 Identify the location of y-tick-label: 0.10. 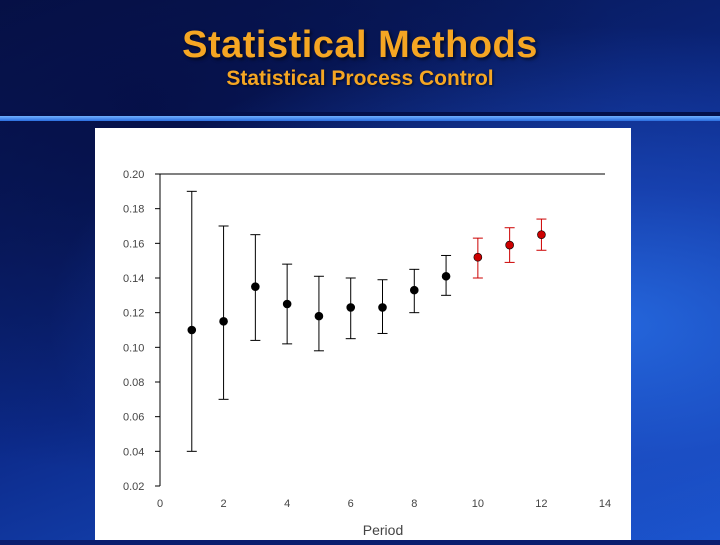
(133, 348).